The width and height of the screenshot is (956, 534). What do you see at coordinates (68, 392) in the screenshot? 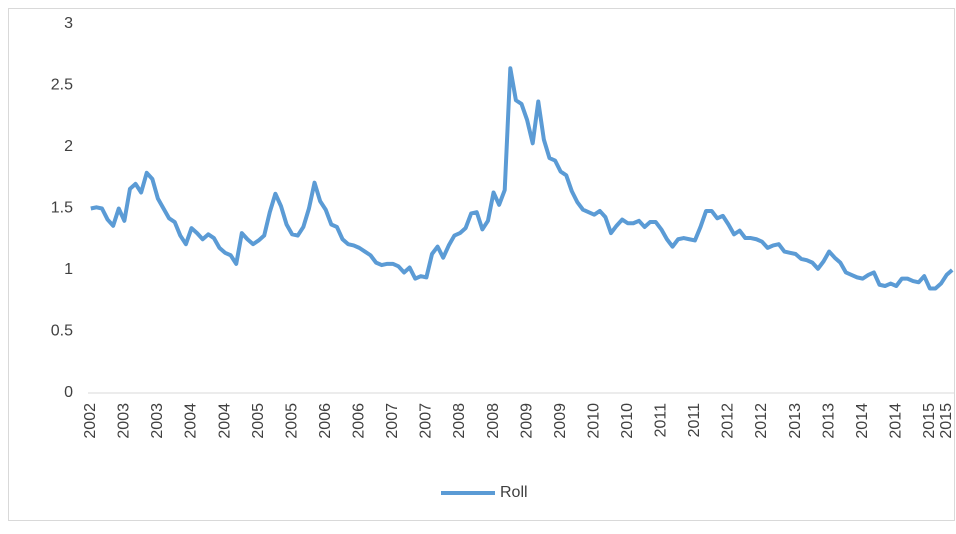
I see `y-tick-label: 0` at bounding box center [68, 392].